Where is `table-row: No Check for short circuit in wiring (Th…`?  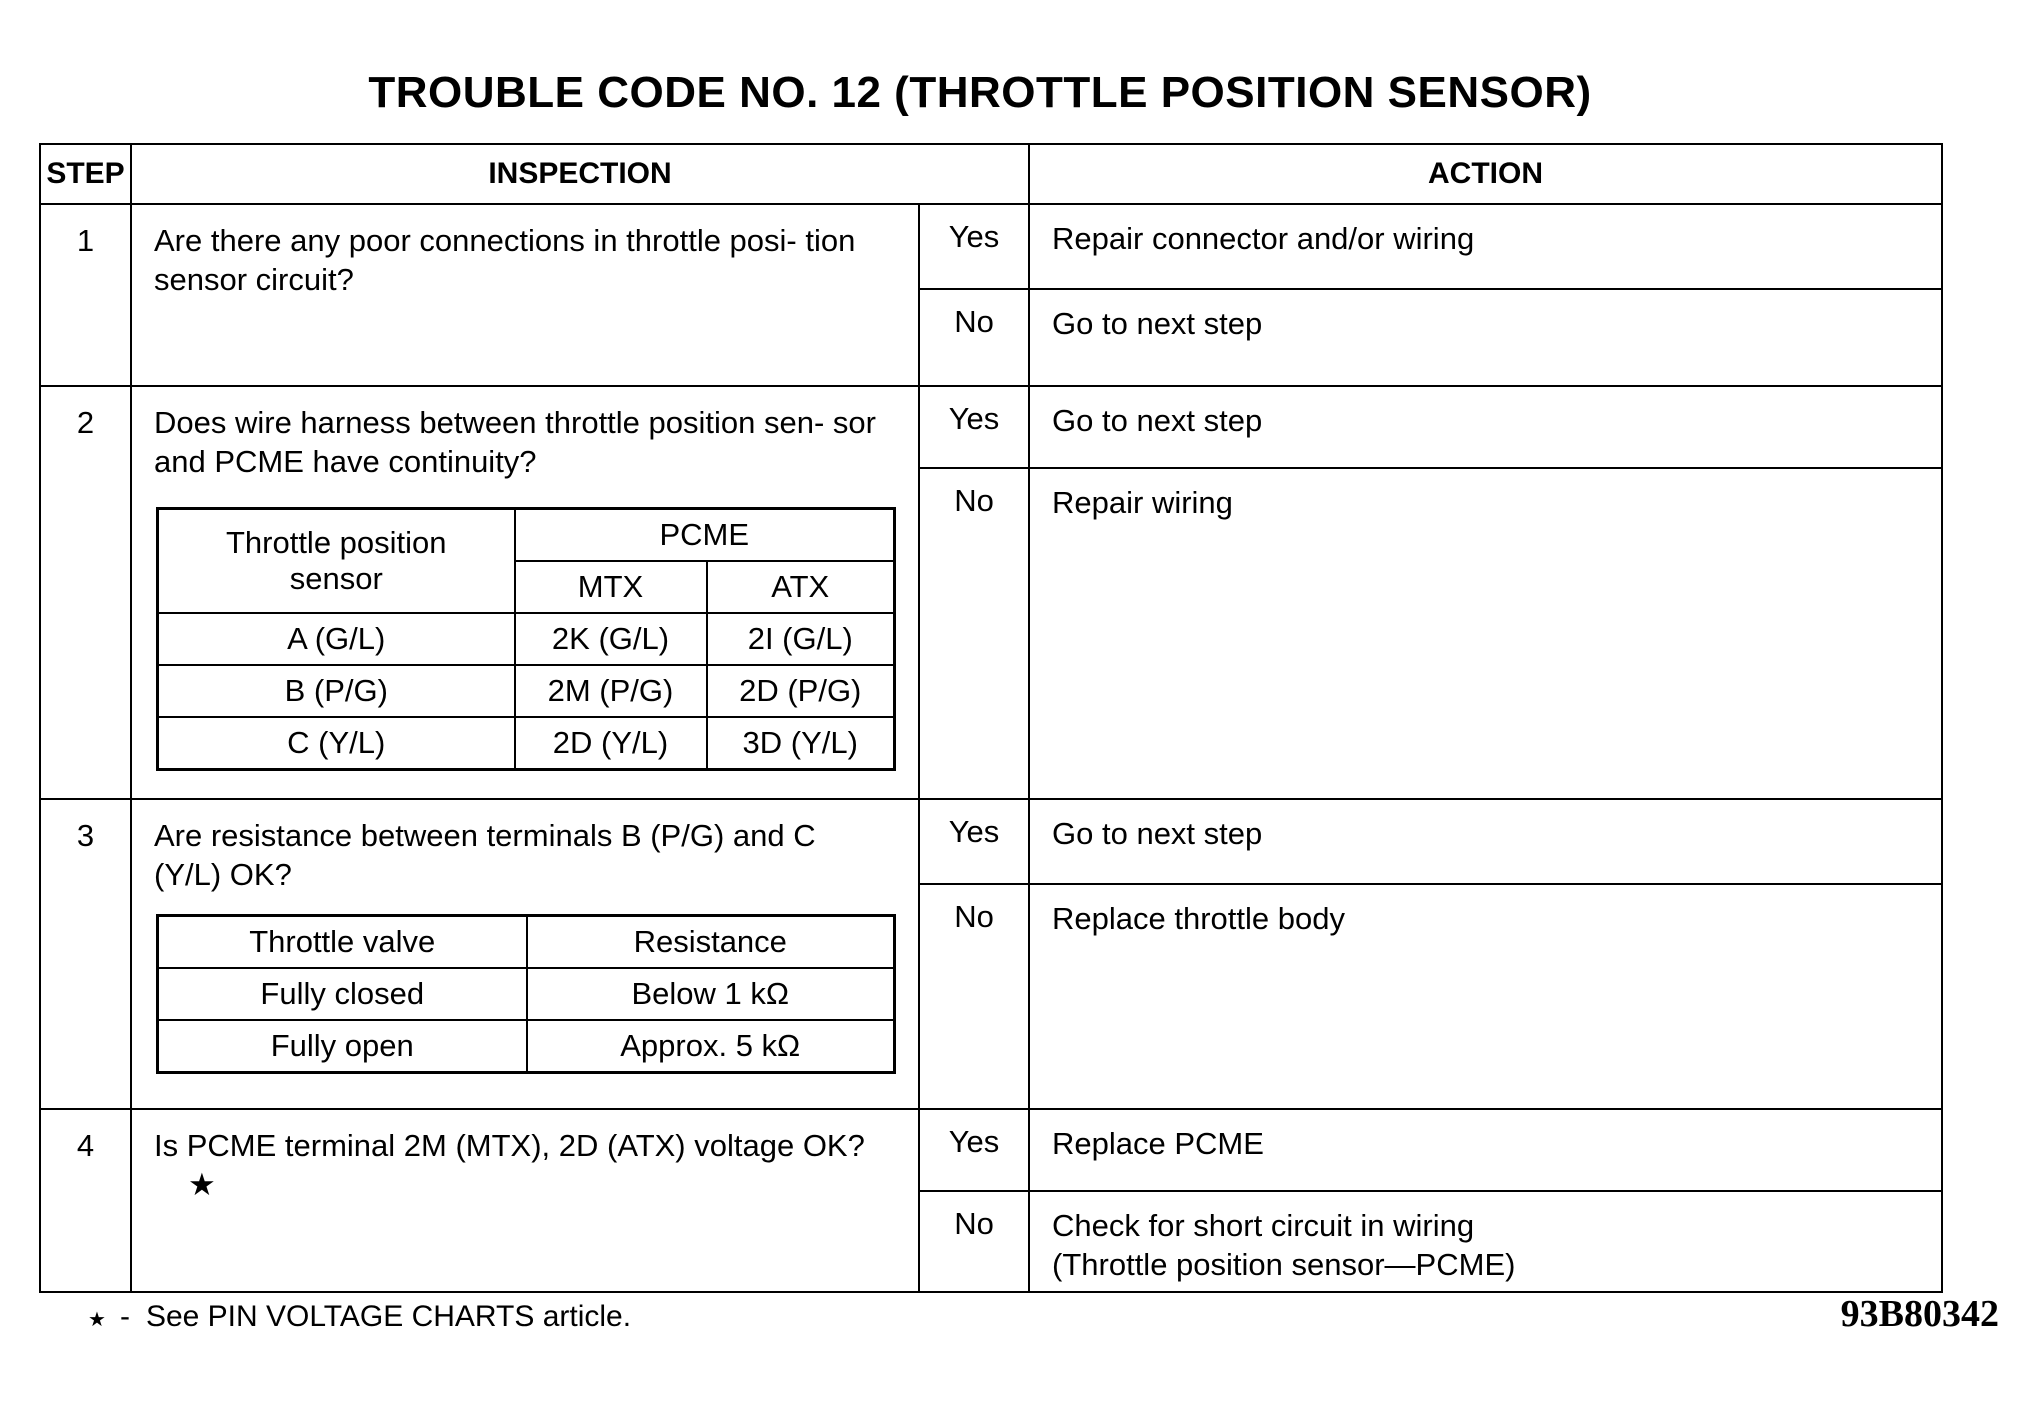
table-row: No Check for short circuit in wiring (Th… is located at coordinates (991, 1241).